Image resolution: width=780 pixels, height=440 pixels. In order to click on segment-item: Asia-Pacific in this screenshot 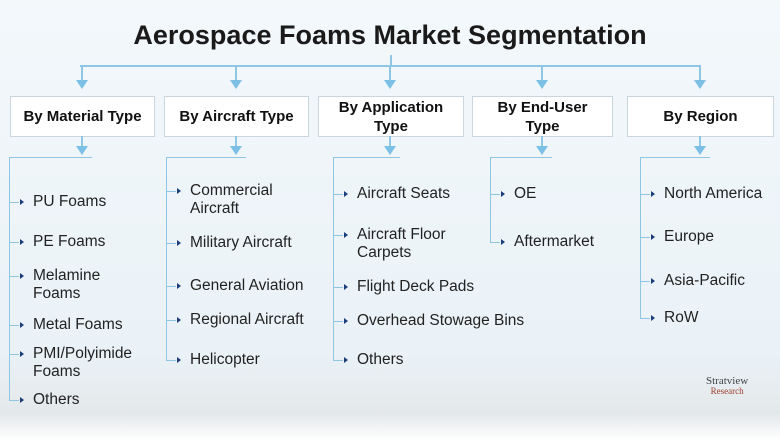, I will do `click(704, 280)`.